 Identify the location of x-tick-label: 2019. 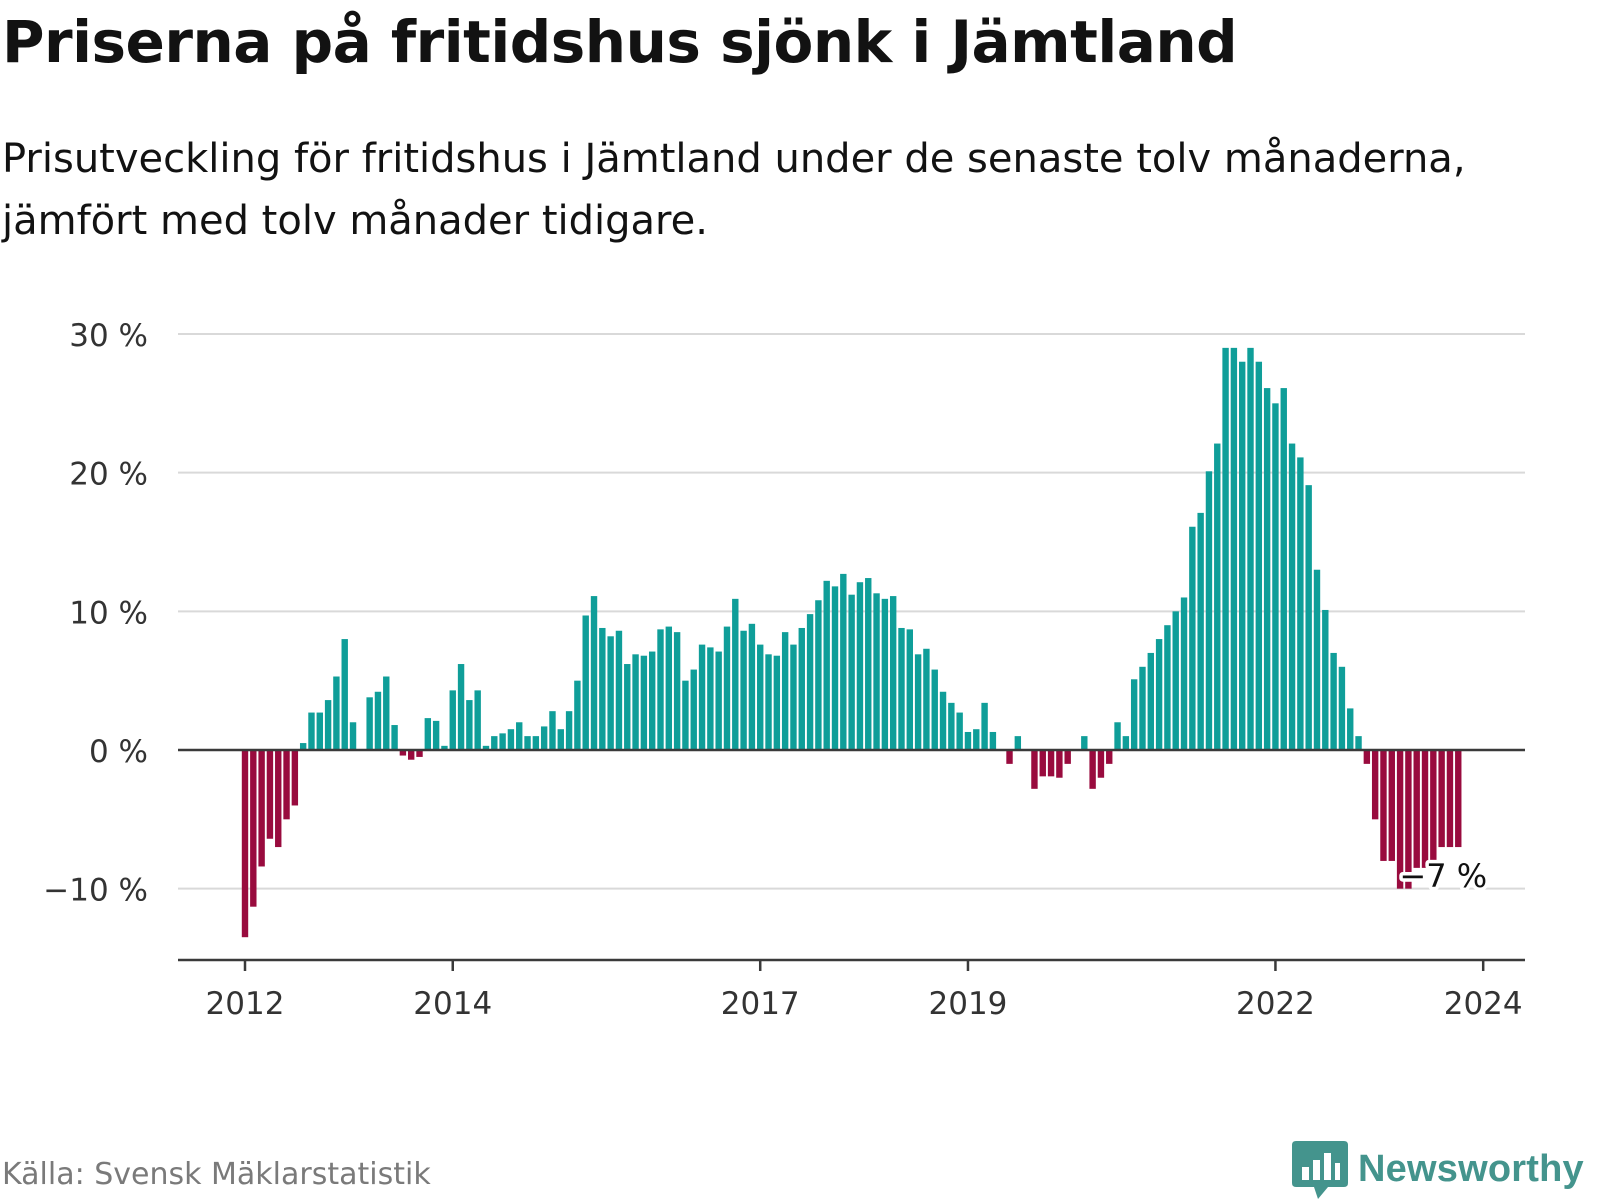
(968, 1004).